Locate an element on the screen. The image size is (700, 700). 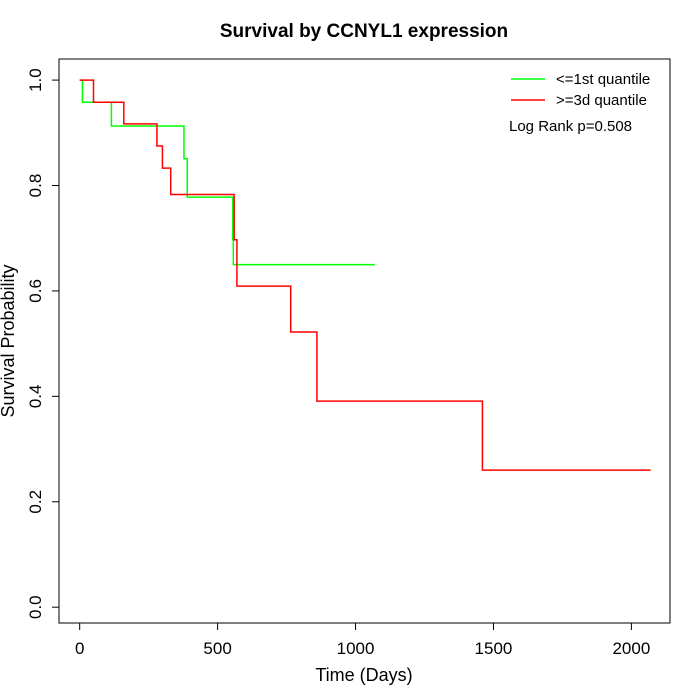
y-tick-label: 0.2 is located at coordinates (35, 502).